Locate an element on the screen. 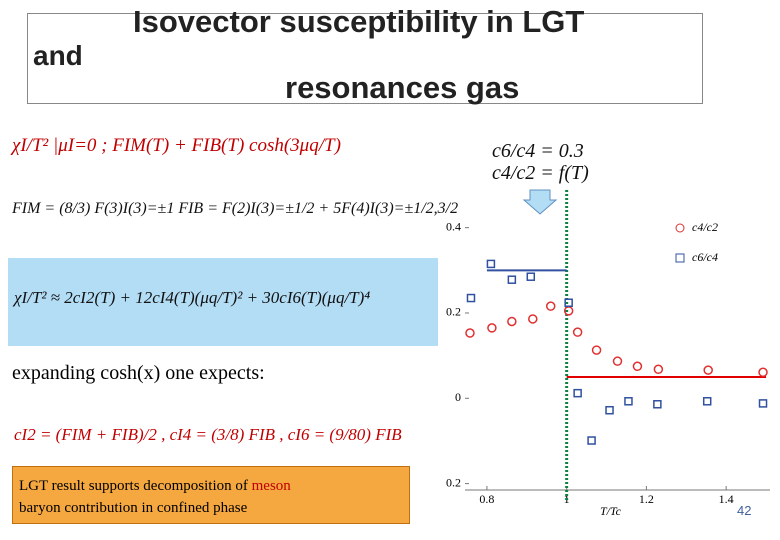 The width and height of the screenshot is (780, 540). x-tick-label: 0.8 is located at coordinates (486, 499).